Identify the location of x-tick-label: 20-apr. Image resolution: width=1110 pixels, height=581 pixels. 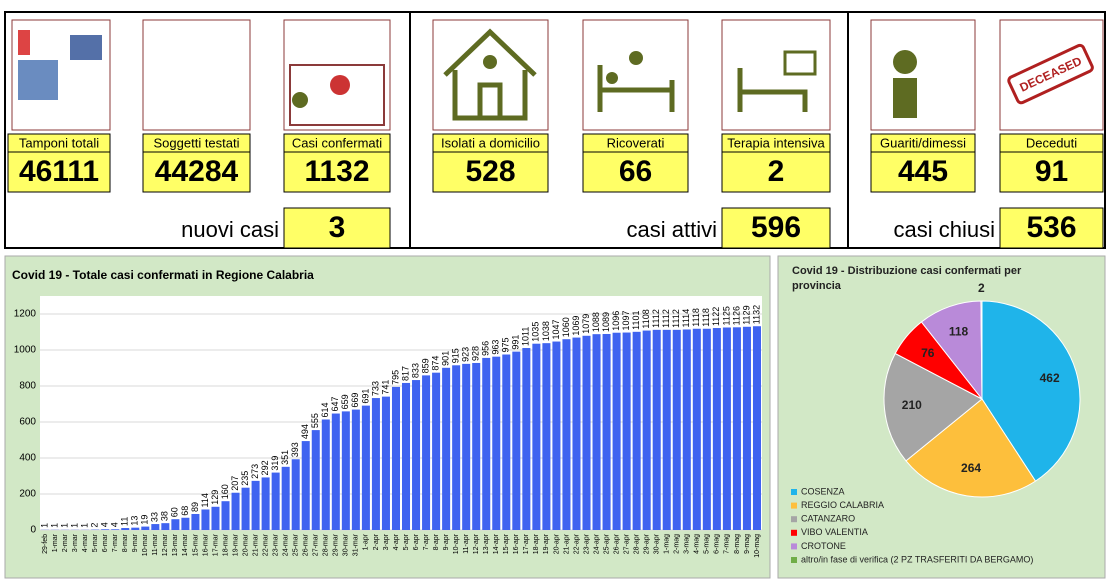
(556, 543).